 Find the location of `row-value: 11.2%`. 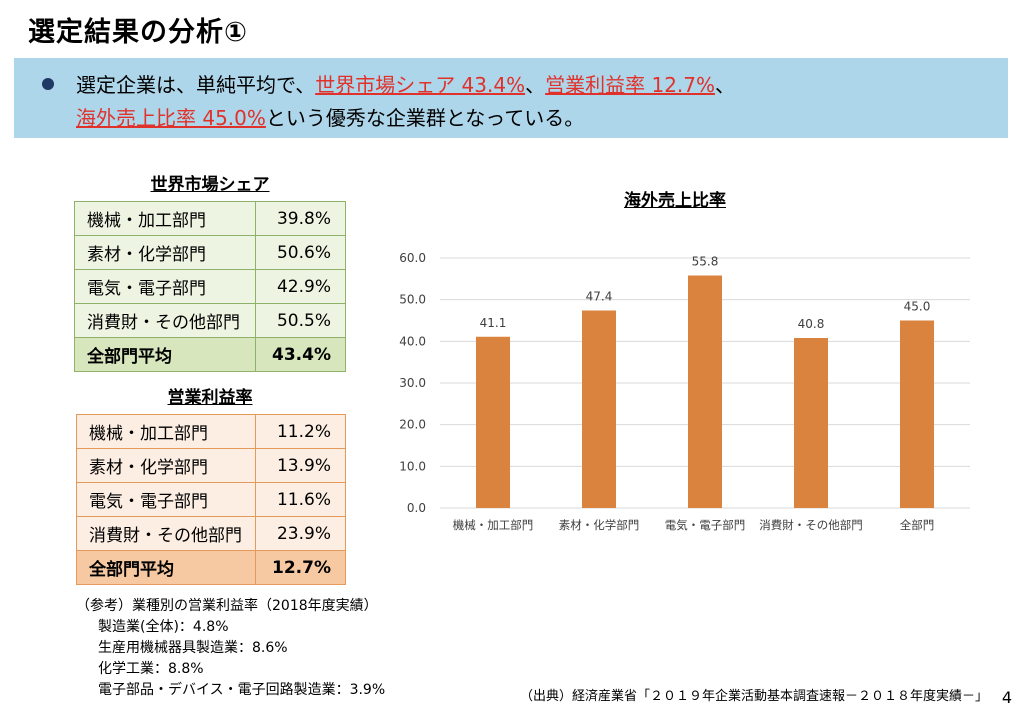

row-value: 11.2% is located at coordinates (300, 431).